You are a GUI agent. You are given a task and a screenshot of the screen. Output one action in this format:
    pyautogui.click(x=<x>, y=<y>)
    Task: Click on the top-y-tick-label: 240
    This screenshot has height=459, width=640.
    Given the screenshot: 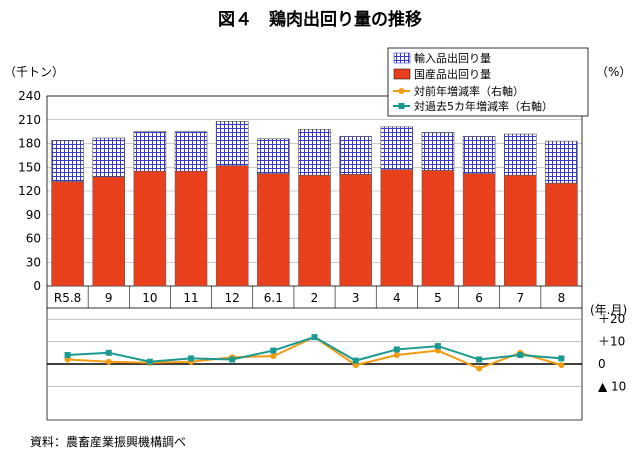 What is the action you would take?
    pyautogui.click(x=29, y=96)
    